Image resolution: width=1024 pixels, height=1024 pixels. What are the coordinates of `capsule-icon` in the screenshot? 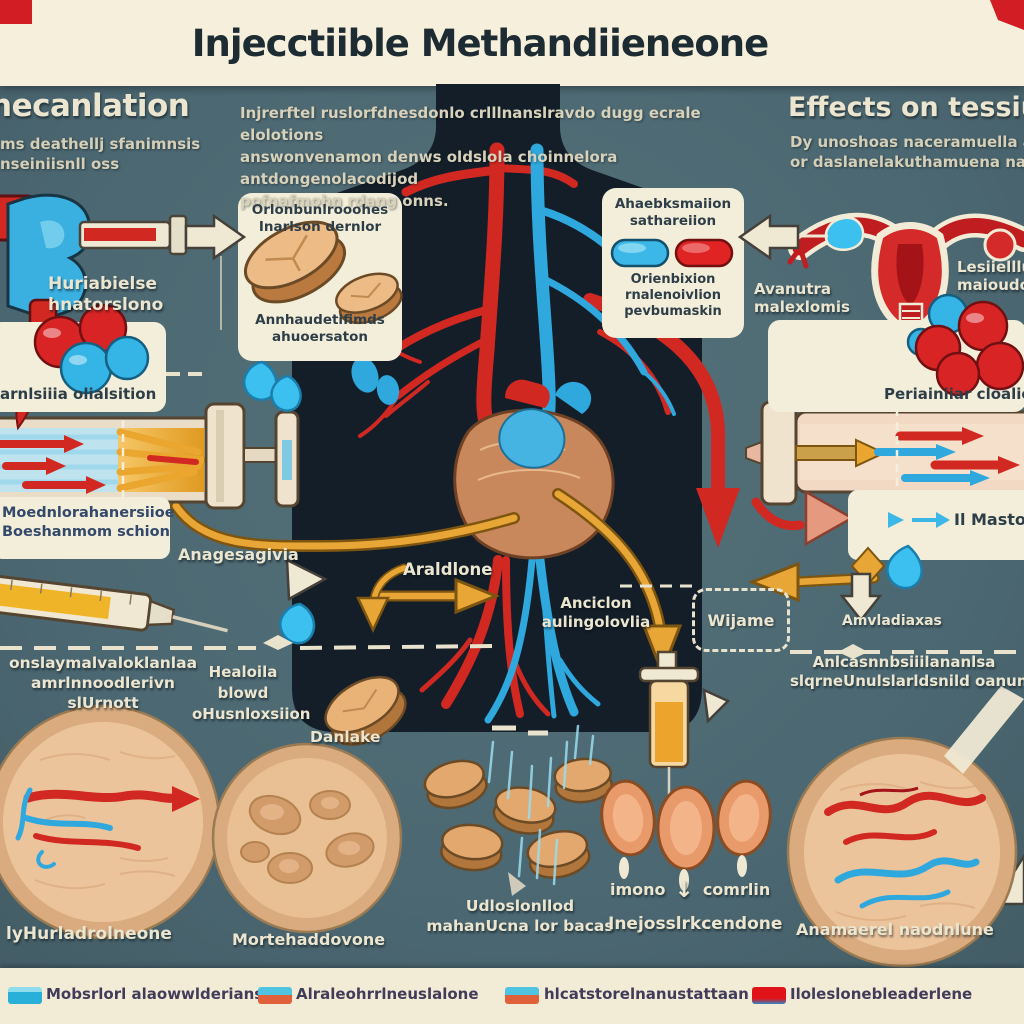 It's located at (672, 253).